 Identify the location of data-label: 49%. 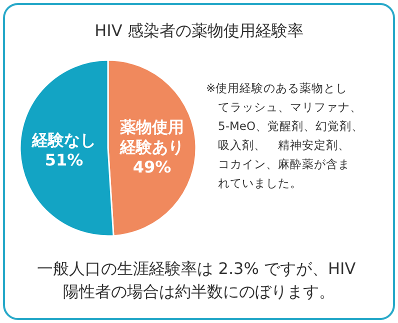
(152, 167).